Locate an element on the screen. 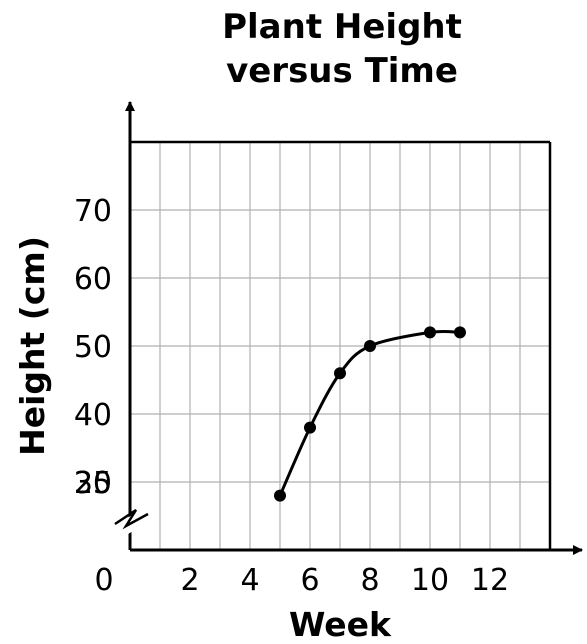 Image resolution: width=587 pixels, height=644 pixels. x-tick-label: 2 is located at coordinates (189, 580).